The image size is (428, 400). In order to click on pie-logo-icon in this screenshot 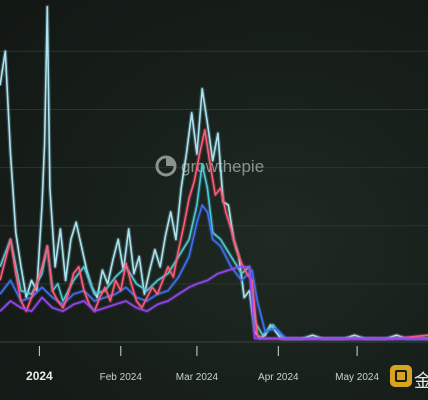, I will do `click(166, 166)`.